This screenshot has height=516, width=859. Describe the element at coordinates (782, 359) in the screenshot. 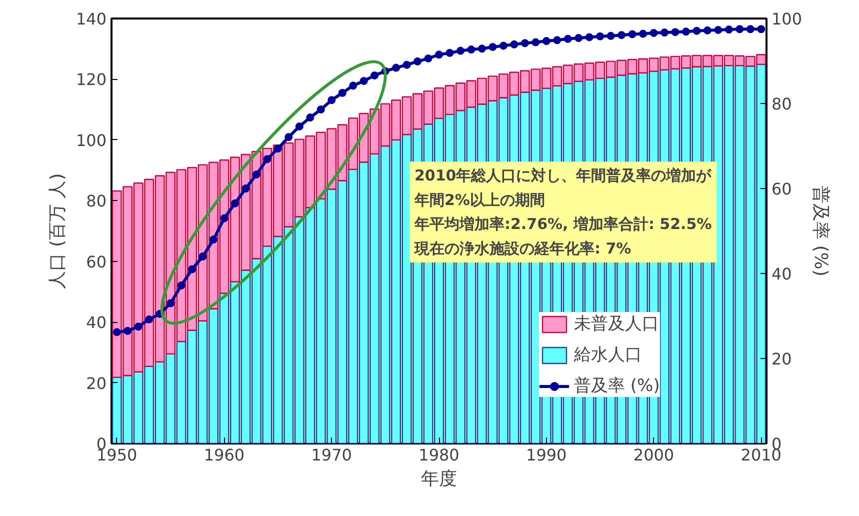

I see `y2-tick-label: 20` at that location.